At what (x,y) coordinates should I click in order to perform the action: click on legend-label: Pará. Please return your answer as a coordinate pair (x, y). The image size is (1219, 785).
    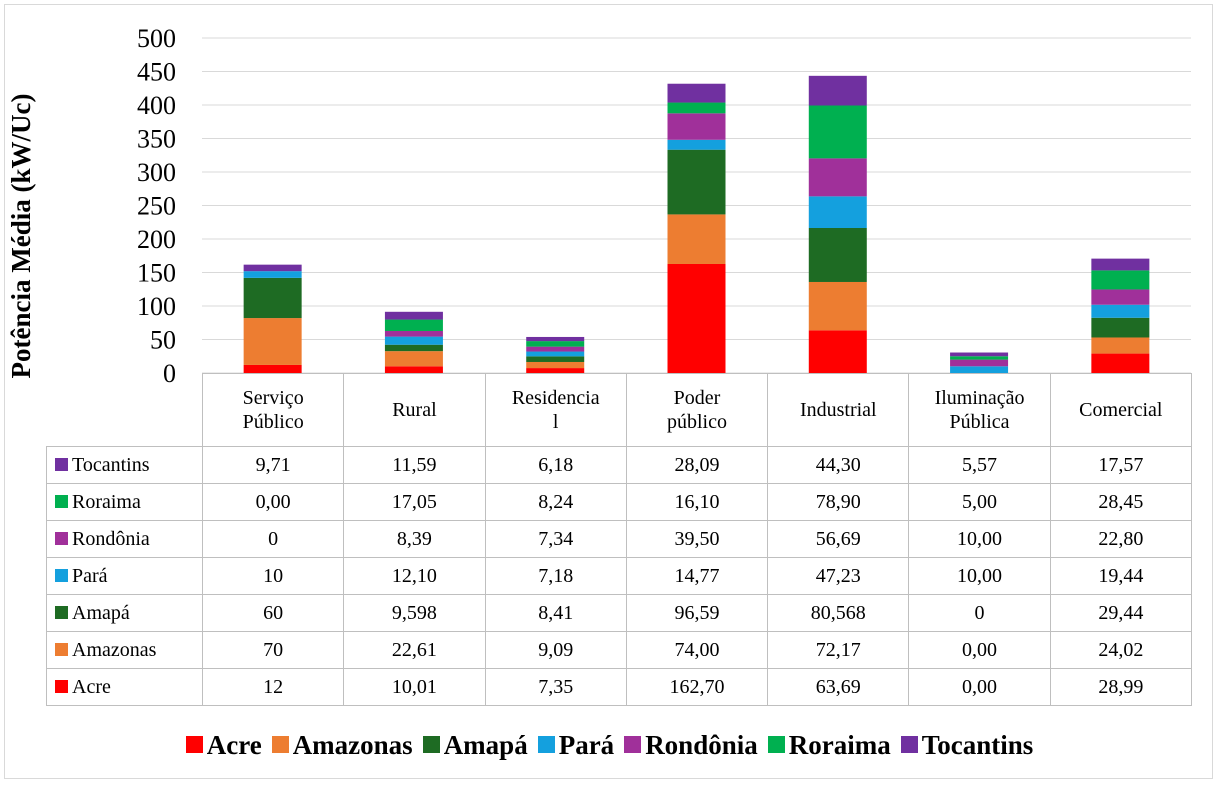
    Looking at the image, I should click on (586, 745).